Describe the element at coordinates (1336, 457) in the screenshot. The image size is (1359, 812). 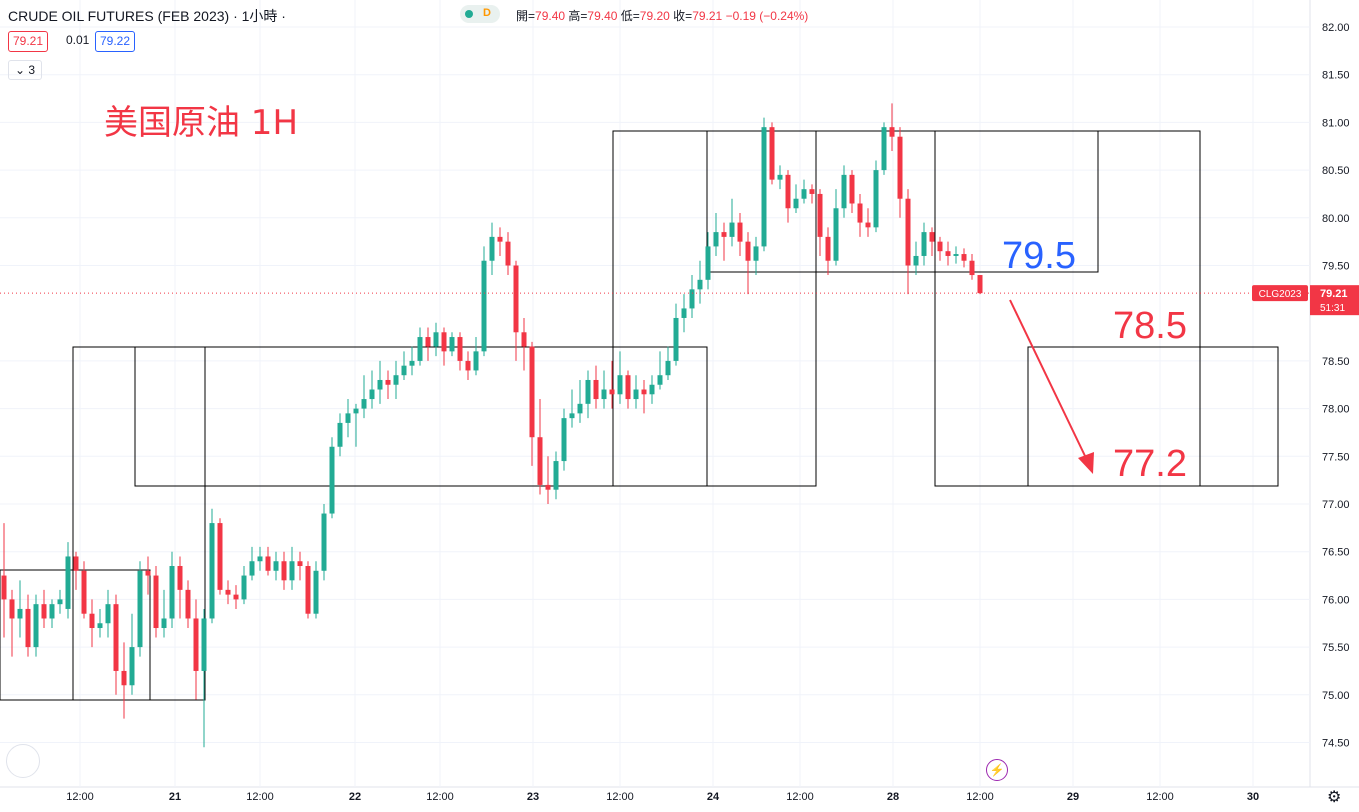
I see `y-tick-label: 77.50` at that location.